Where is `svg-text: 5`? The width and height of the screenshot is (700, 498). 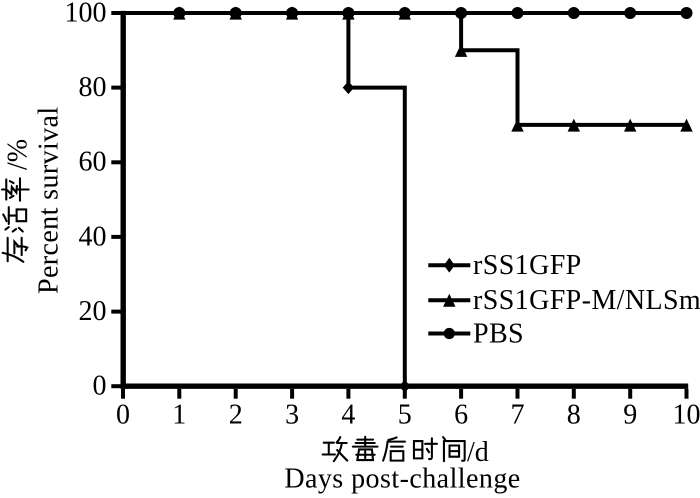 svg-text: 5 is located at coordinates (405, 414).